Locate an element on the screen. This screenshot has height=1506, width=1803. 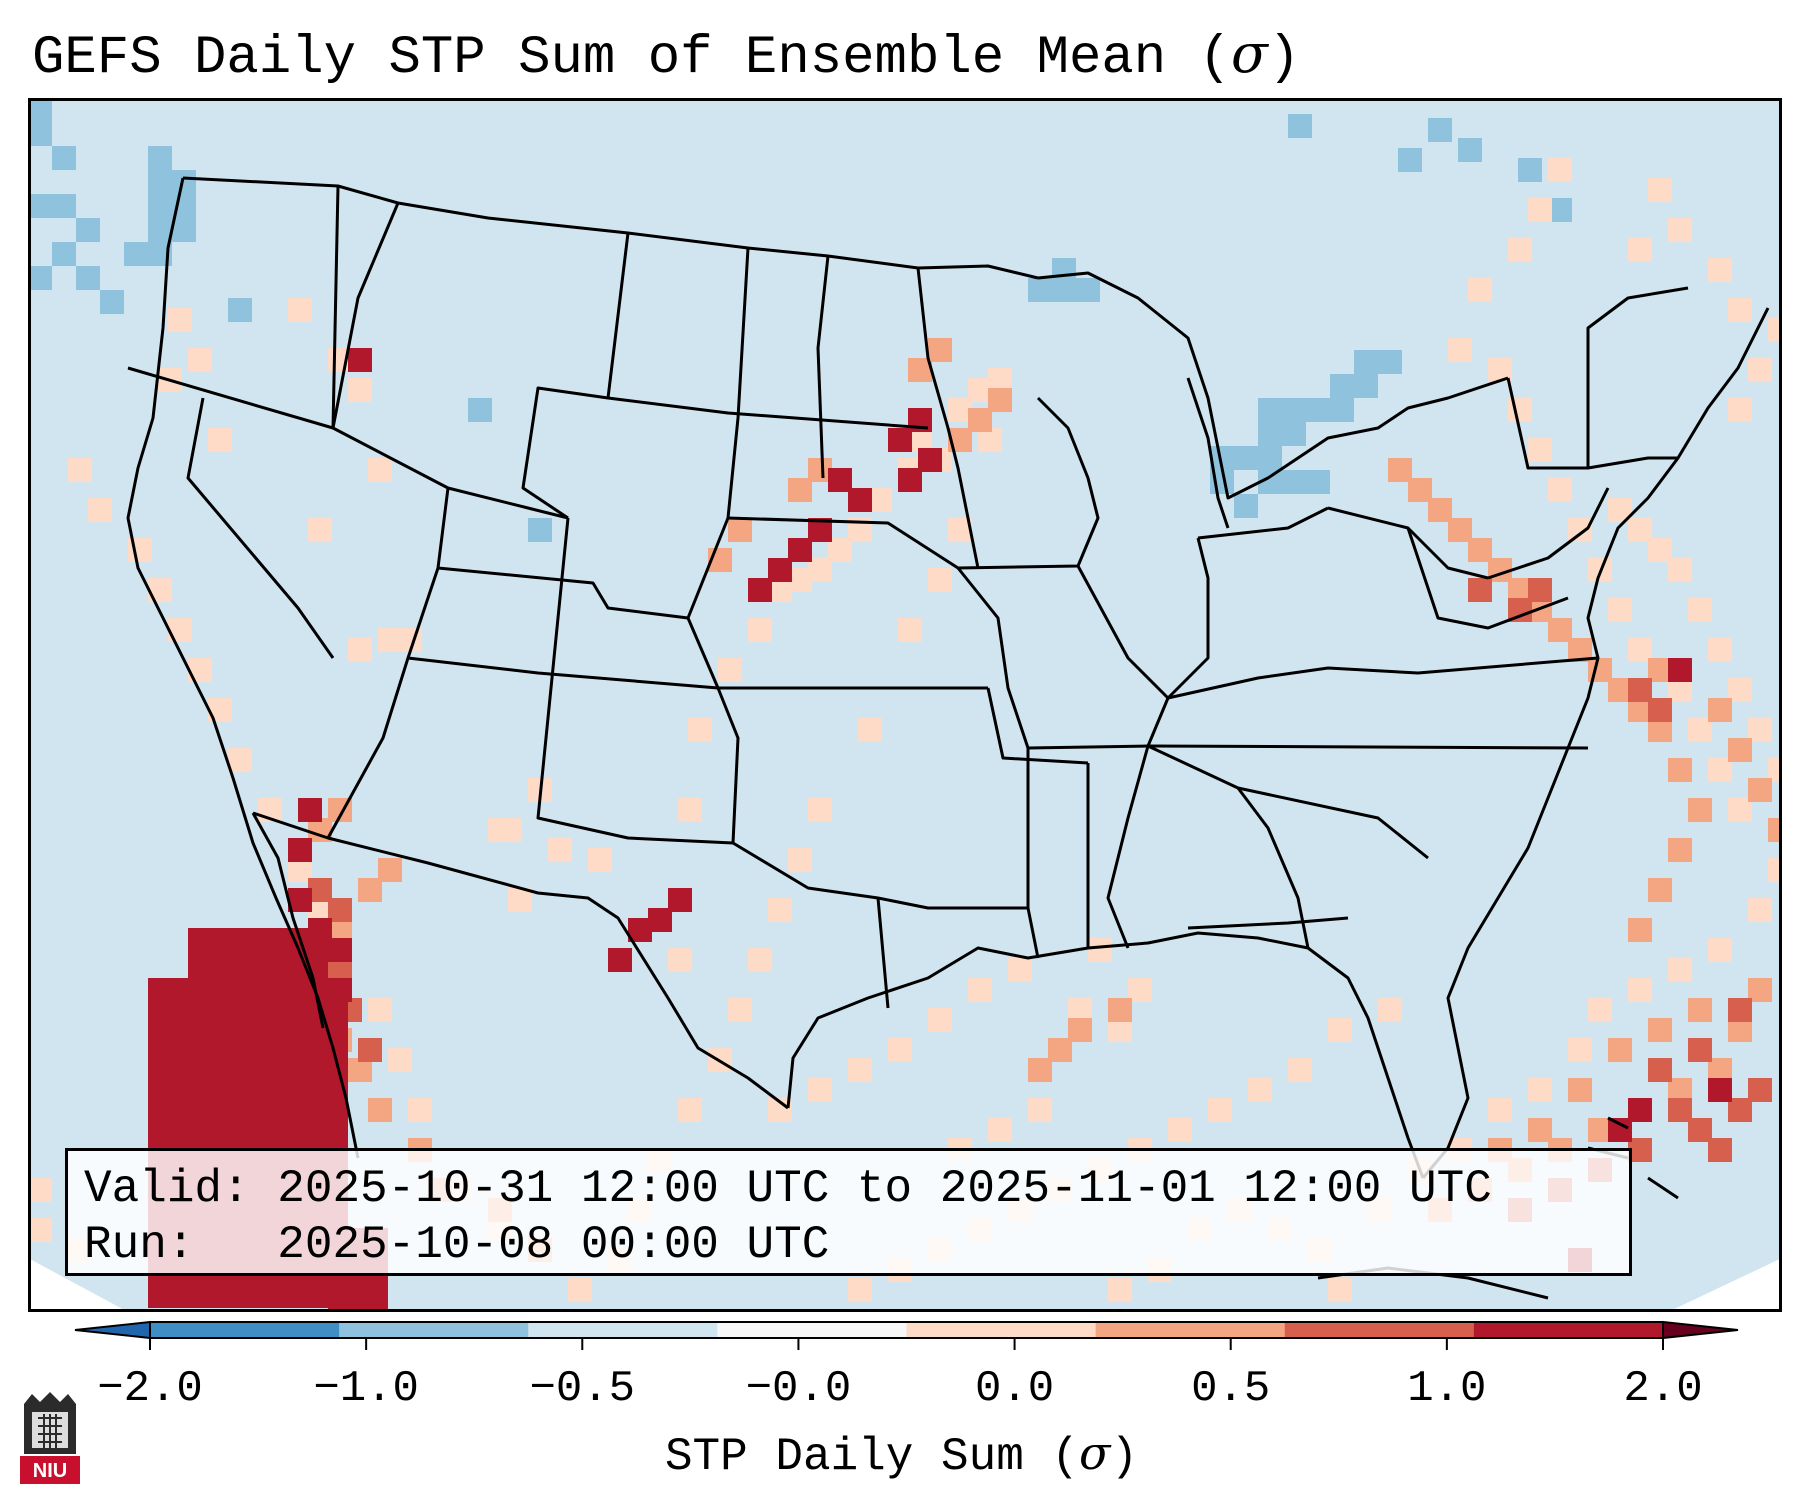
colorbar-tick-label: −0.0 is located at coordinates (799, 1389).